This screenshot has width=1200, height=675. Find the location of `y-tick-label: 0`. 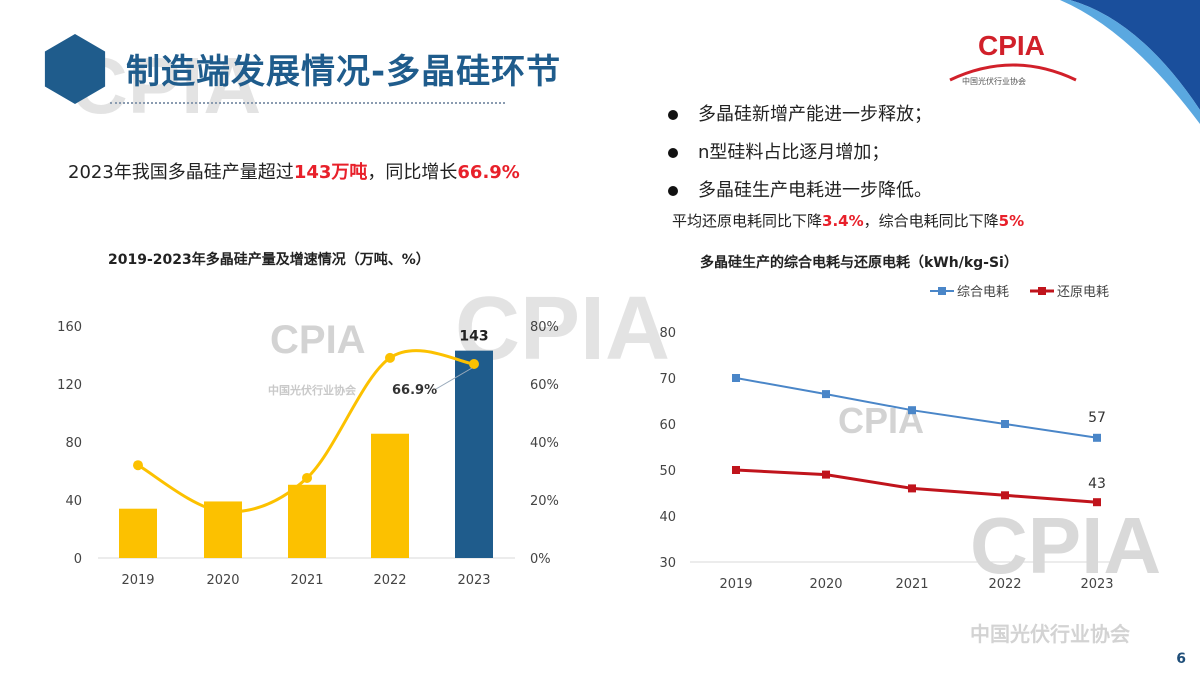

y-tick-label: 0 is located at coordinates (78, 559).